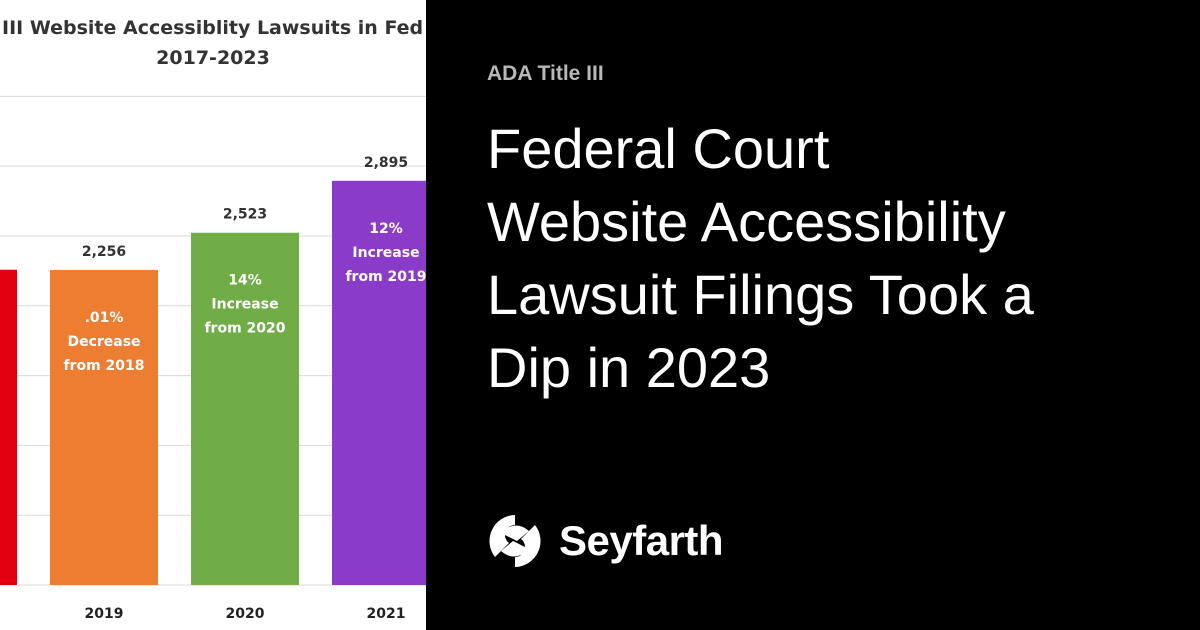 This screenshot has width=1200, height=630. I want to click on bar-annotation: .01%, so click(104, 318).